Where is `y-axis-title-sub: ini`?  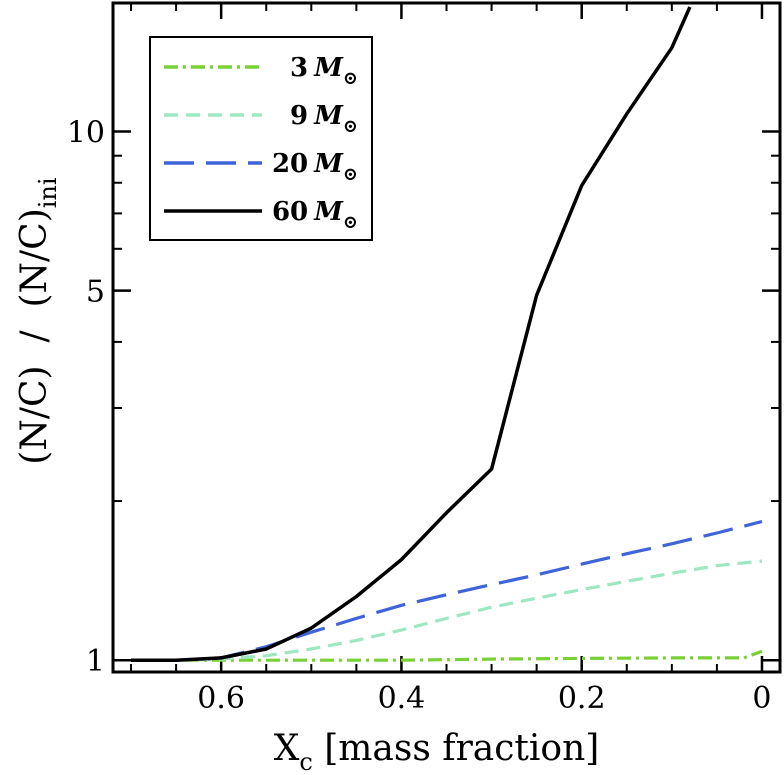 y-axis-title-sub: ini is located at coordinates (48, 192).